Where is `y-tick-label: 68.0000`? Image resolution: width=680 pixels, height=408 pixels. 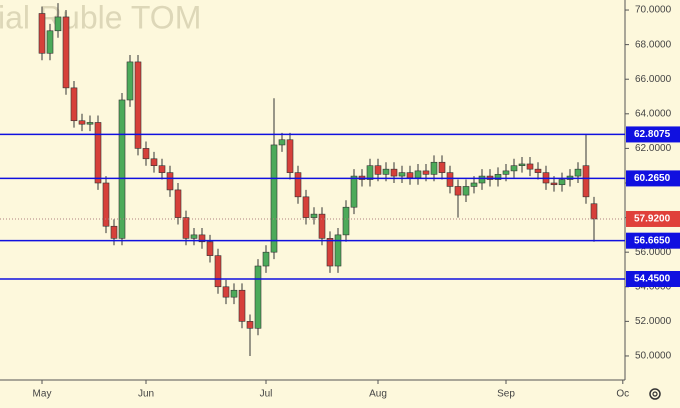
y-tick-label: 68.0000 is located at coordinates (653, 44).